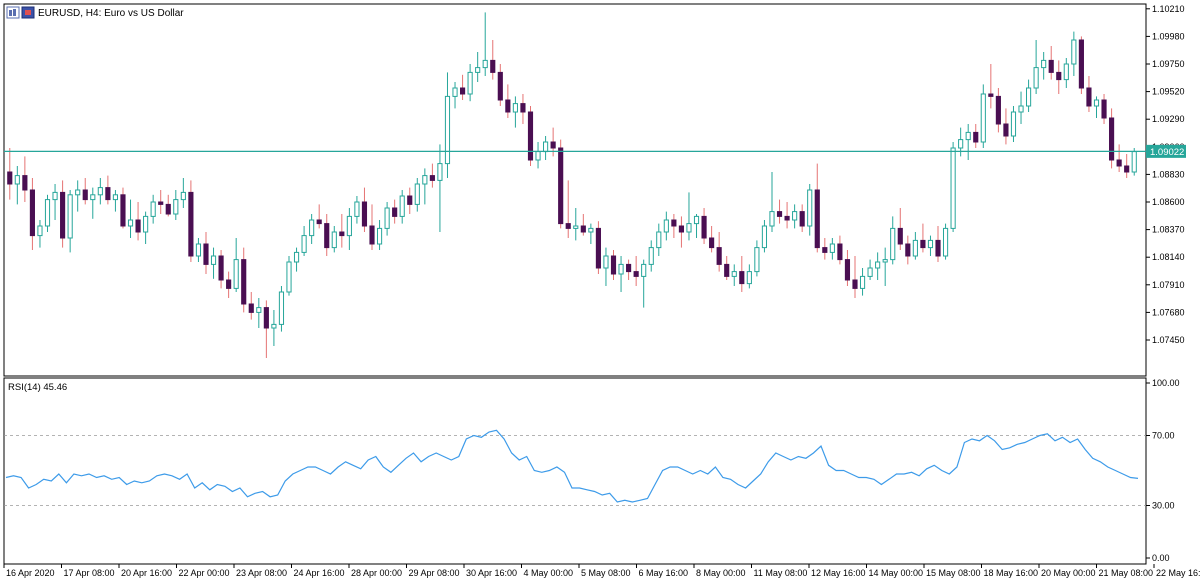  What do you see at coordinates (1178, 573) in the screenshot?
I see `x-tick-label: 22 May 16:00` at bounding box center [1178, 573].